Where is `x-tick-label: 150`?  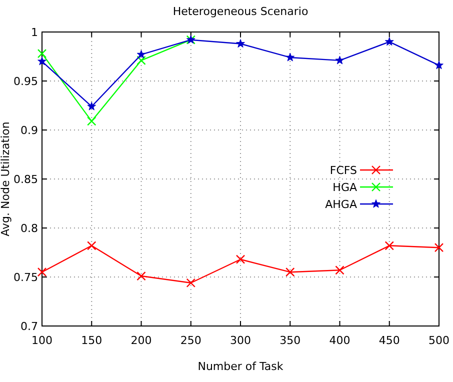
x-tick-label: 150 is located at coordinates (91, 340).